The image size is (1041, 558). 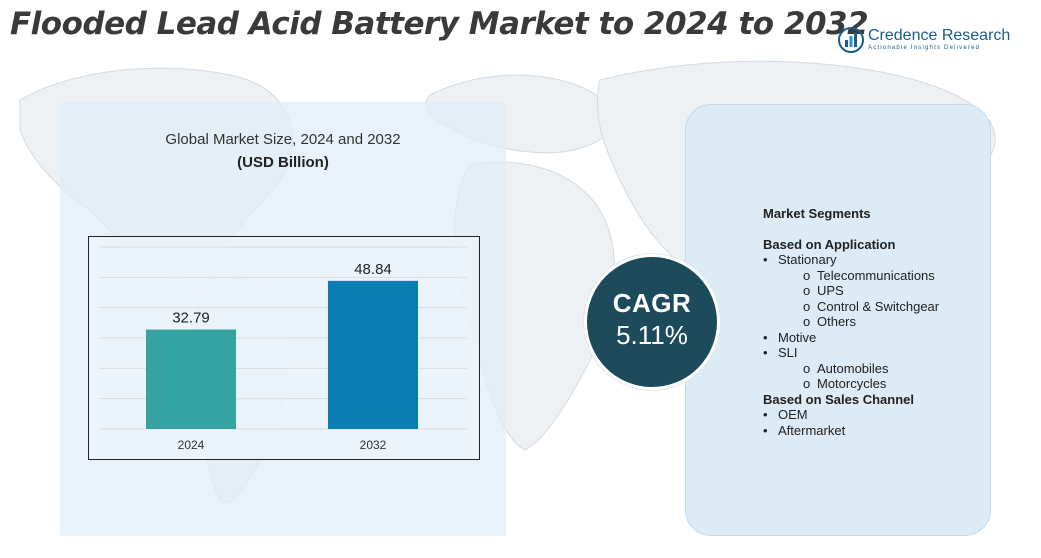 I want to click on segment-item-text: OEM, so click(x=793, y=414).